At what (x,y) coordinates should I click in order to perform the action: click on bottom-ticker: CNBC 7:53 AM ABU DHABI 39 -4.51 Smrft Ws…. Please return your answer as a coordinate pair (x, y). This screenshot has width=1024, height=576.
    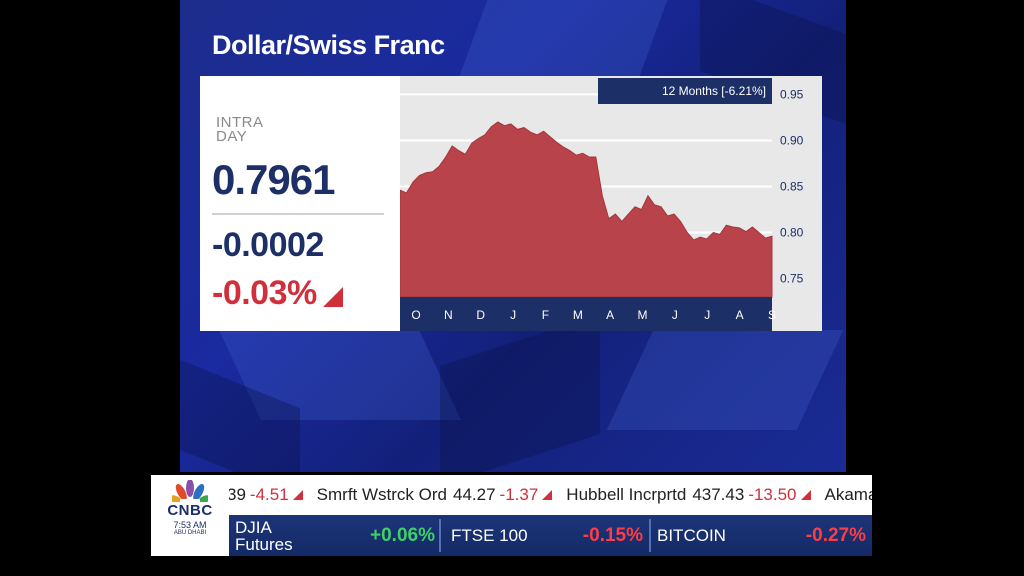
    Looking at the image, I should click on (511, 515).